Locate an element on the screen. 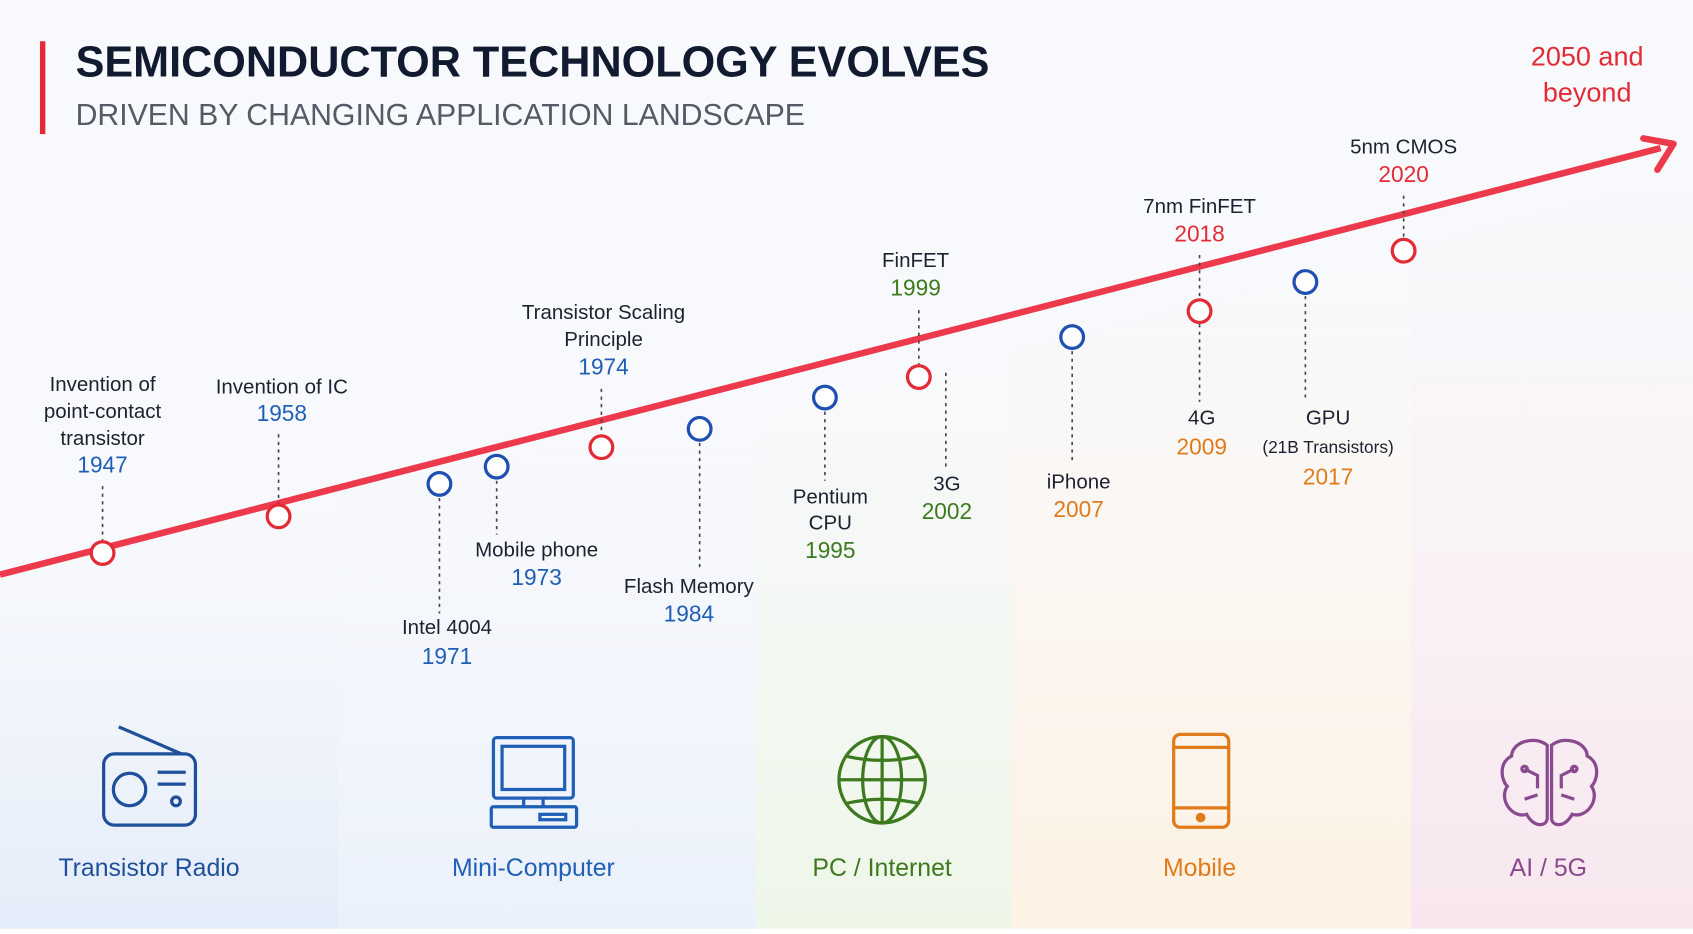  era-label: PC / Internet is located at coordinates (881, 868).